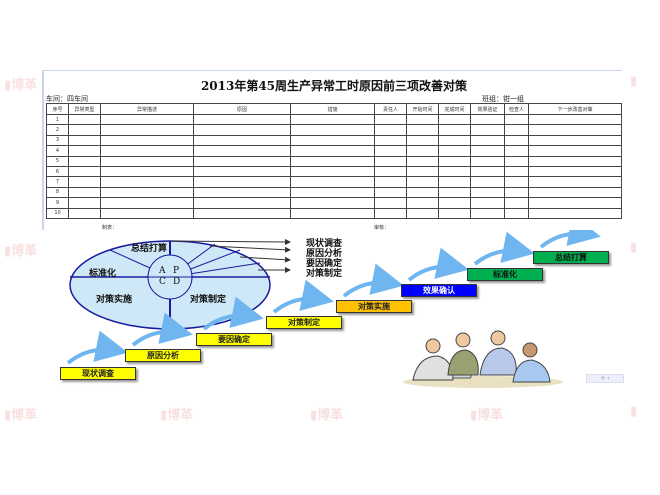 The width and height of the screenshot is (660, 495). What do you see at coordinates (57, 130) in the screenshot?
I see `row-number: 2` at bounding box center [57, 130].